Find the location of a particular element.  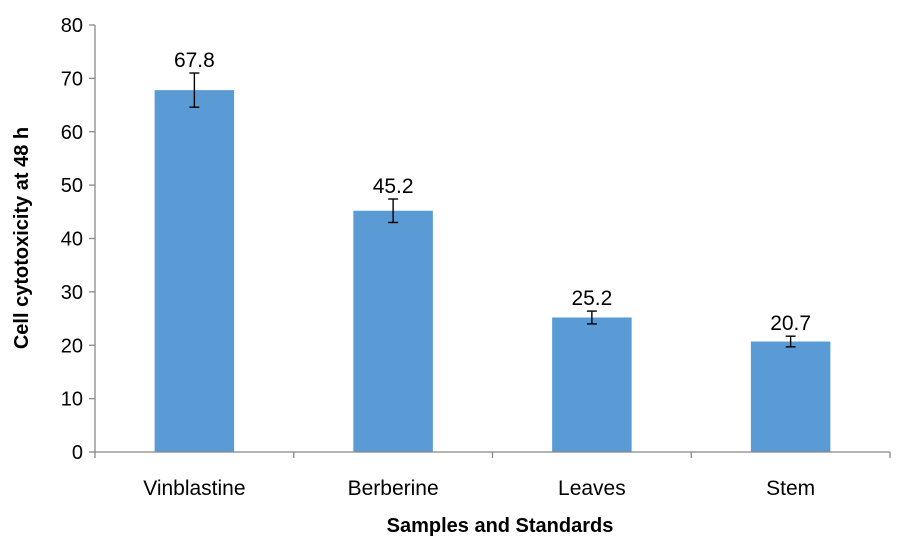

y-tick-label: 60 is located at coordinates (72, 133).